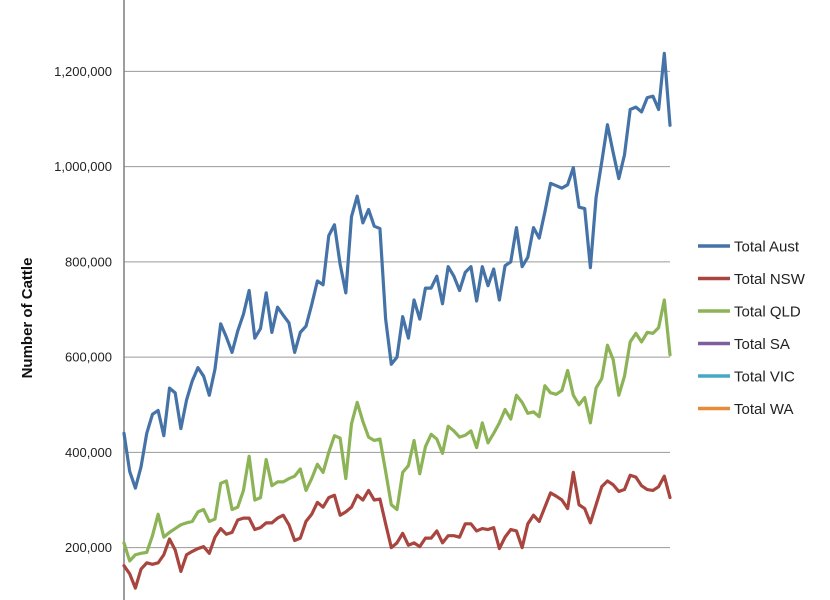  Describe the element at coordinates (83, 71) in the screenshot. I see `y-tick-label: 1,200,000` at that location.